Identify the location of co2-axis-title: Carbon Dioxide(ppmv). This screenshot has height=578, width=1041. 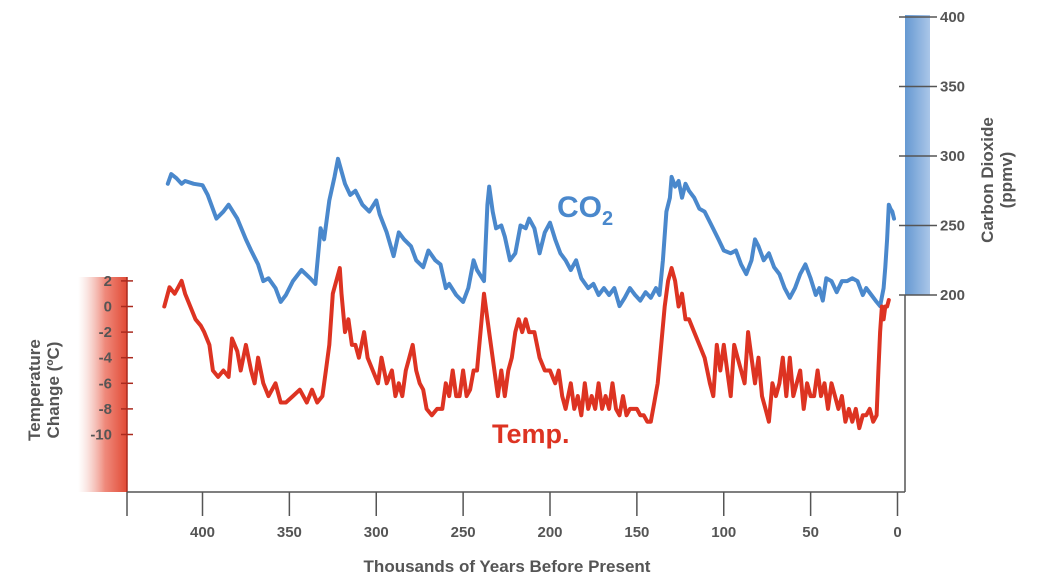
(997, 180).